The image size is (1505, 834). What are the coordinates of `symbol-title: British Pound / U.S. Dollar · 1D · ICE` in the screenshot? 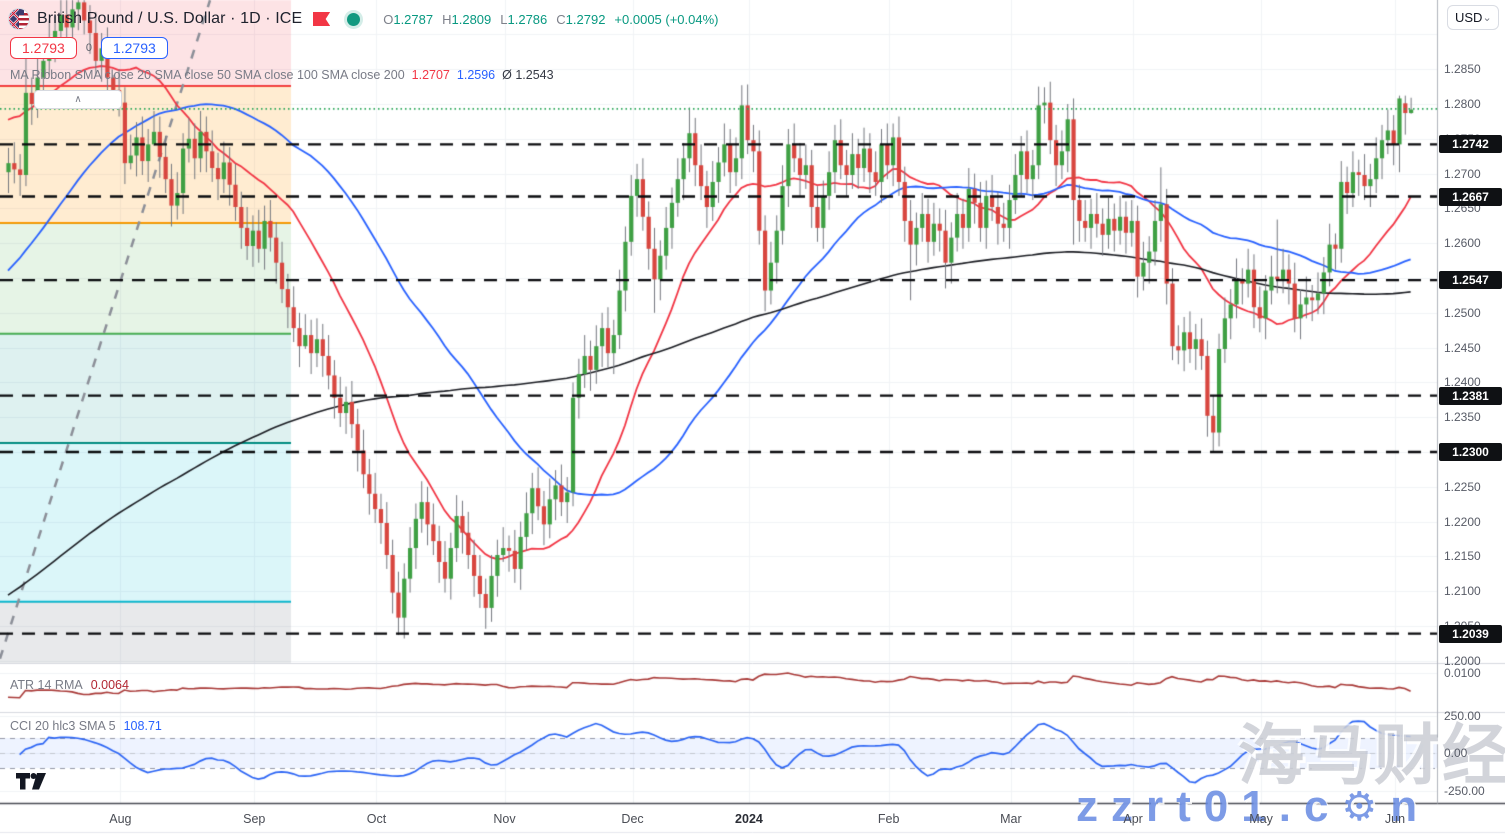 It's located at (170, 18).